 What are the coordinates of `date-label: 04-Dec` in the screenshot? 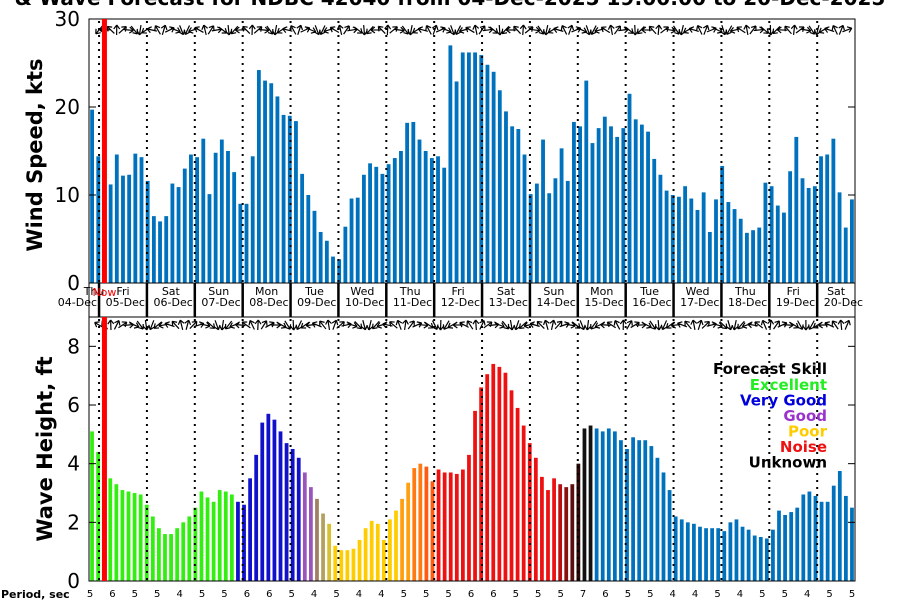 It's located at (77, 302).